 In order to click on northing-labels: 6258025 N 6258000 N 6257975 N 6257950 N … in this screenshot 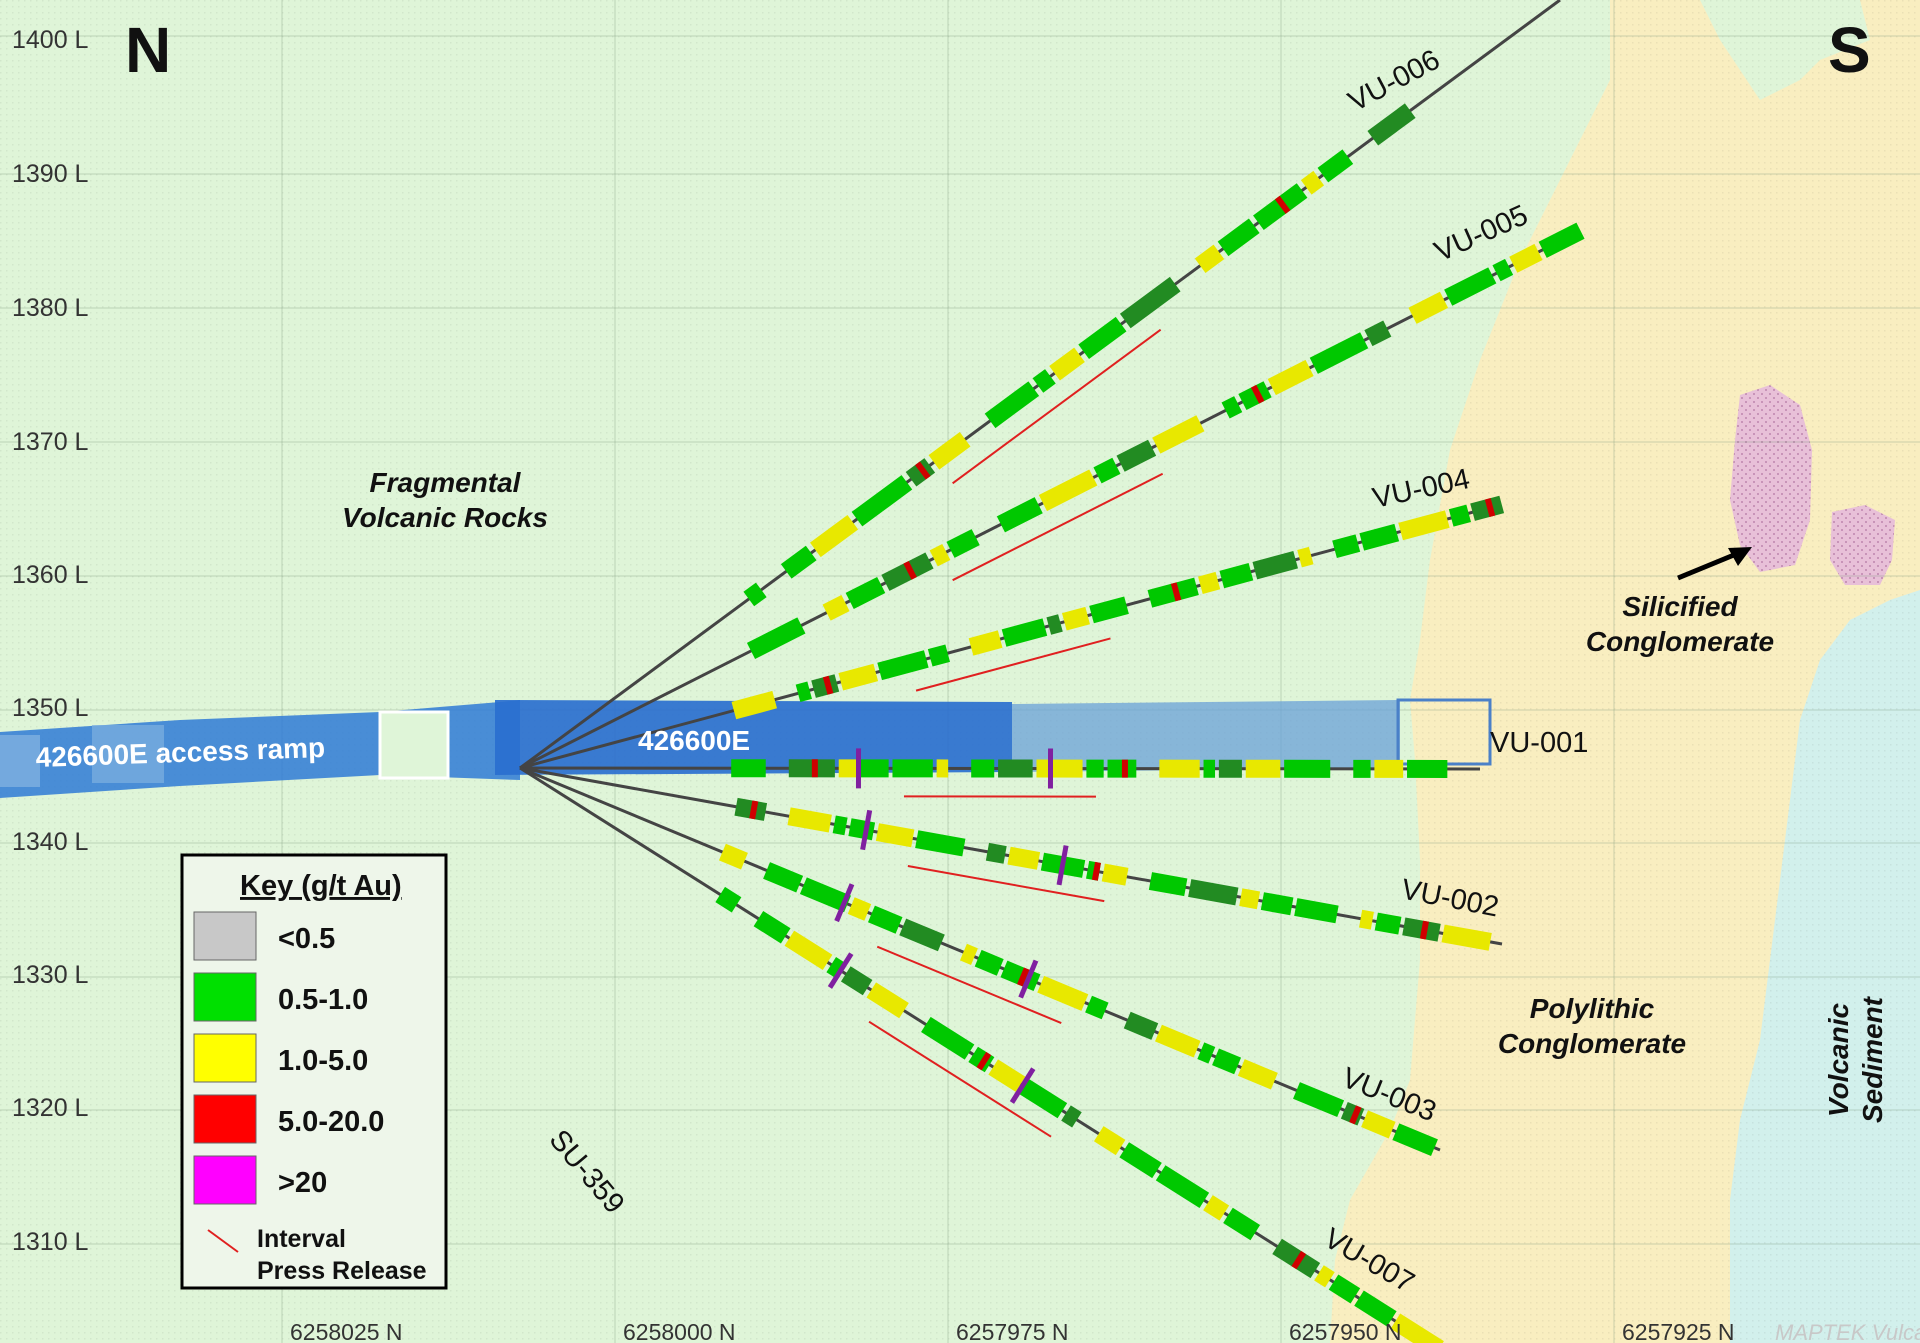, I will do `click(1012, 1331)`.